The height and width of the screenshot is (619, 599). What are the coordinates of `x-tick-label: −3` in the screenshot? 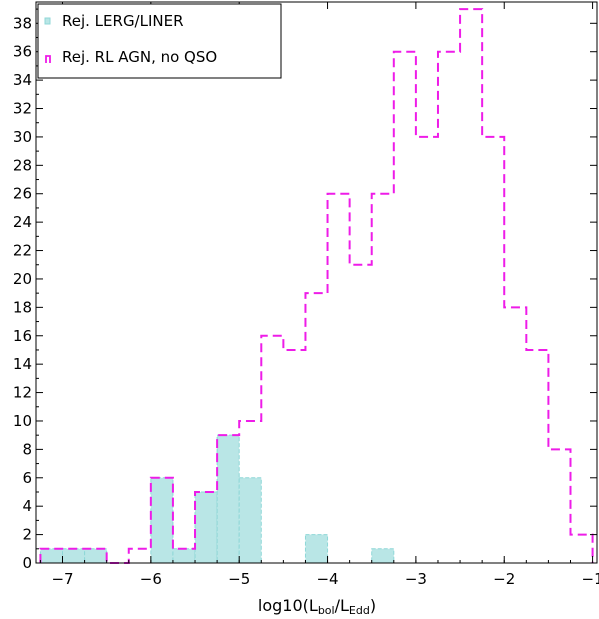 It's located at (416, 579).